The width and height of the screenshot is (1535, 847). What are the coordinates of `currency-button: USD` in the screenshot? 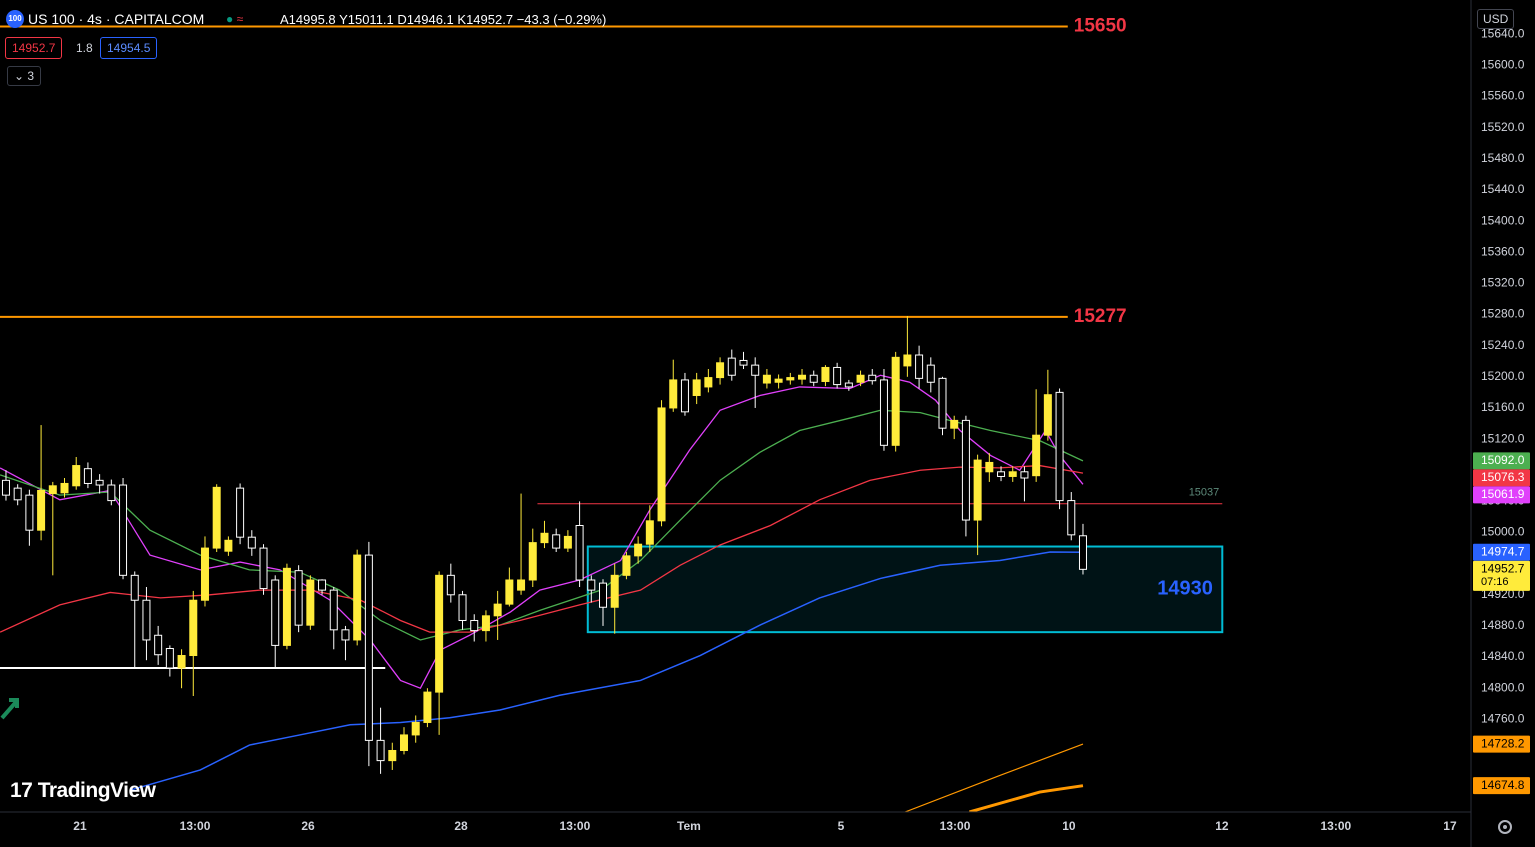 It's located at (1496, 19).